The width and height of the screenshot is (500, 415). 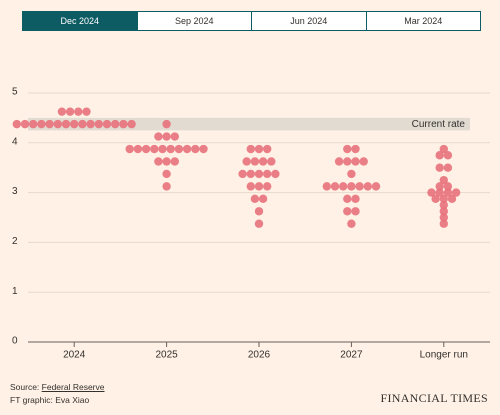 I want to click on source-link: Federal Reserve, so click(x=73, y=387).